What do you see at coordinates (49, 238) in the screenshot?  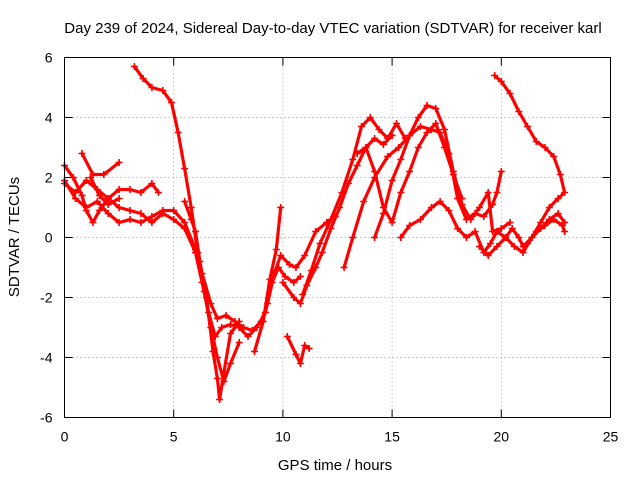 I see `y-tick-label: 0` at bounding box center [49, 238].